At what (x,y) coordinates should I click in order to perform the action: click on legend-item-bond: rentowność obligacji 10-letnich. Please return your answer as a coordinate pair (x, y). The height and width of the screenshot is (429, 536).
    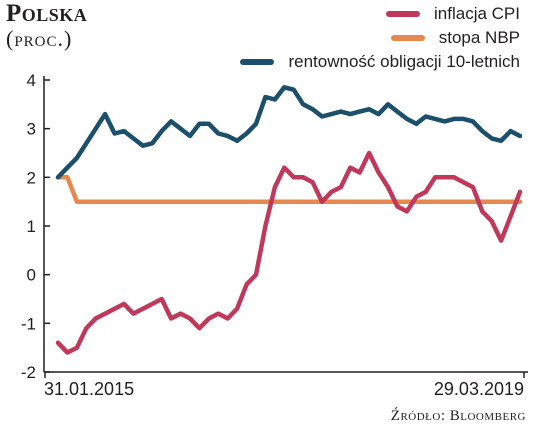
    Looking at the image, I should click on (380, 62).